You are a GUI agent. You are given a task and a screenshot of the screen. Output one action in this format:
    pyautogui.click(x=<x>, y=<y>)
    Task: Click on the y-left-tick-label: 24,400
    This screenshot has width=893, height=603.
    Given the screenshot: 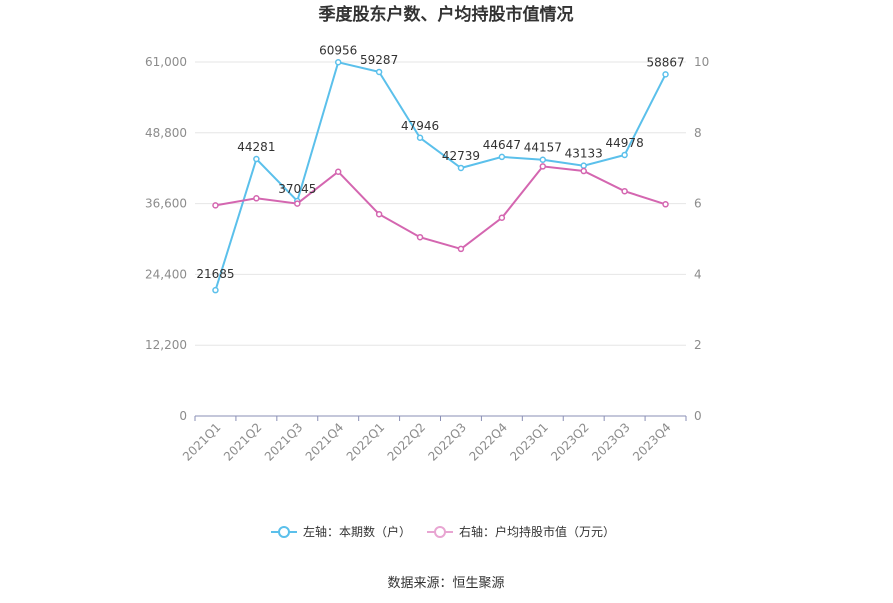 What is the action you would take?
    pyautogui.click(x=166, y=274)
    